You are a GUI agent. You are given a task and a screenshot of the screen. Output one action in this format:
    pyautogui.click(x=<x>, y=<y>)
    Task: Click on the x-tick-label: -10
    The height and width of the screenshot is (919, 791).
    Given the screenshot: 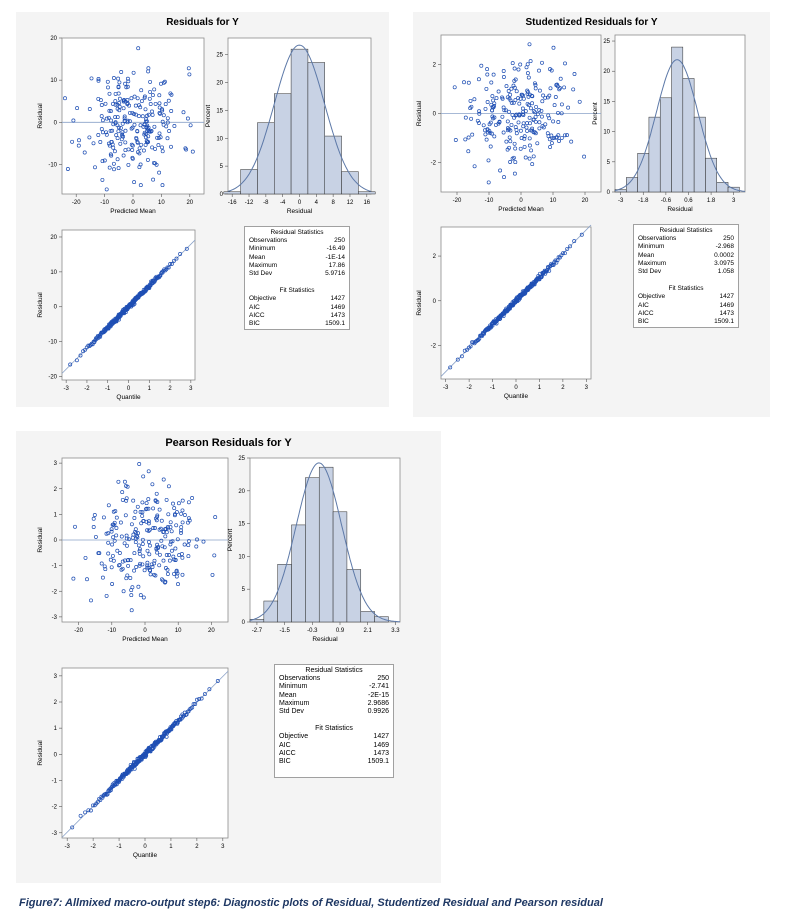 What is the action you would take?
    pyautogui.click(x=104, y=203)
    